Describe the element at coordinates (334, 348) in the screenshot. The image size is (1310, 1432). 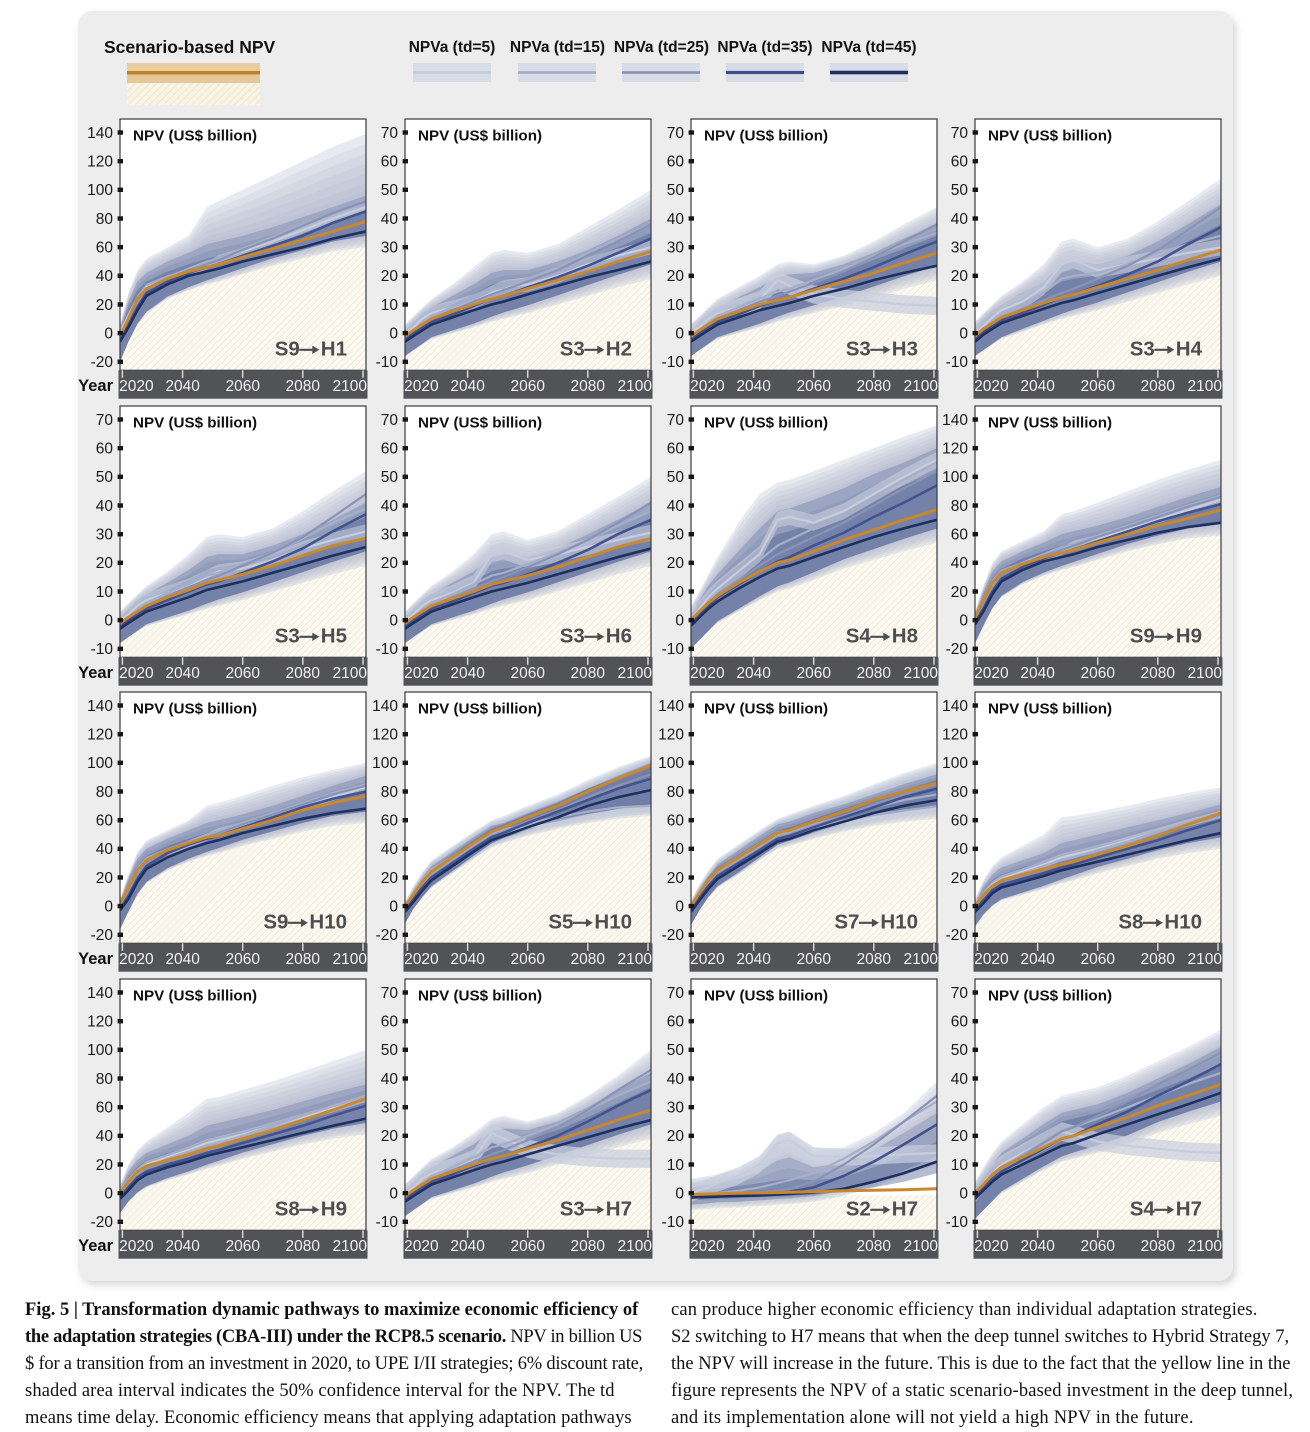
I see `svg-text: H1` at that location.